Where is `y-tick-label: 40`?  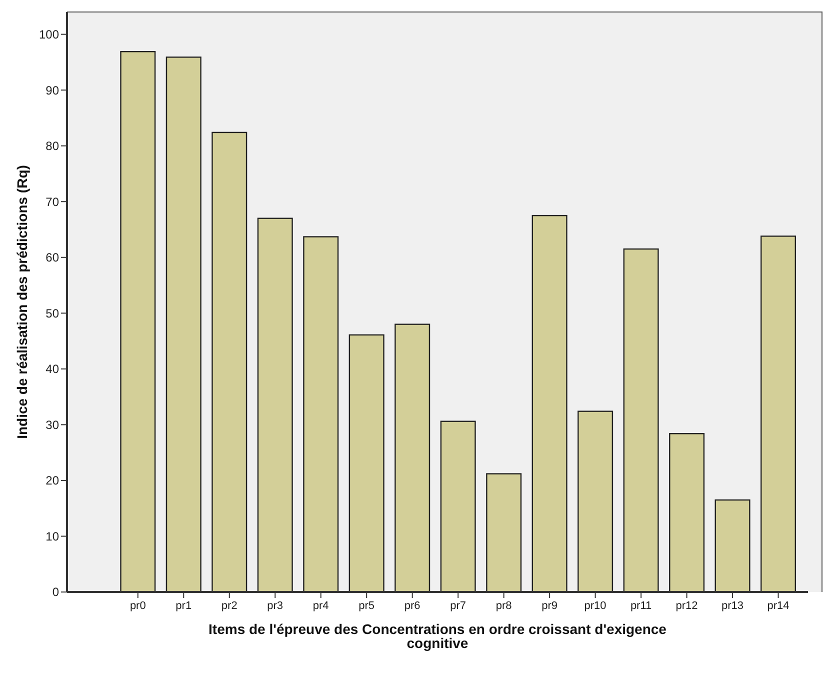
y-tick-label: 40 is located at coordinates (53, 369).